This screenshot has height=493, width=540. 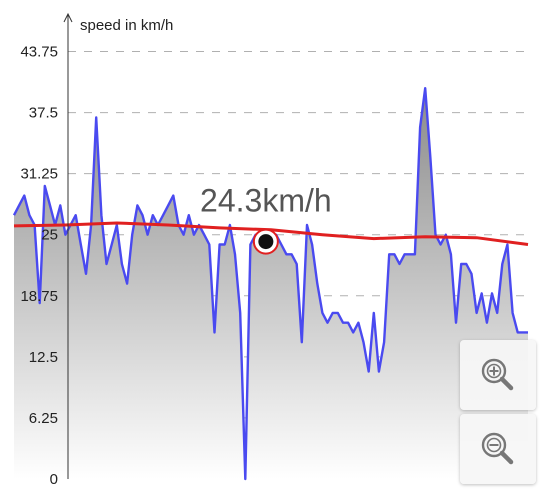 I want to click on y-axis-label: speed in km/h, so click(x=126, y=25).